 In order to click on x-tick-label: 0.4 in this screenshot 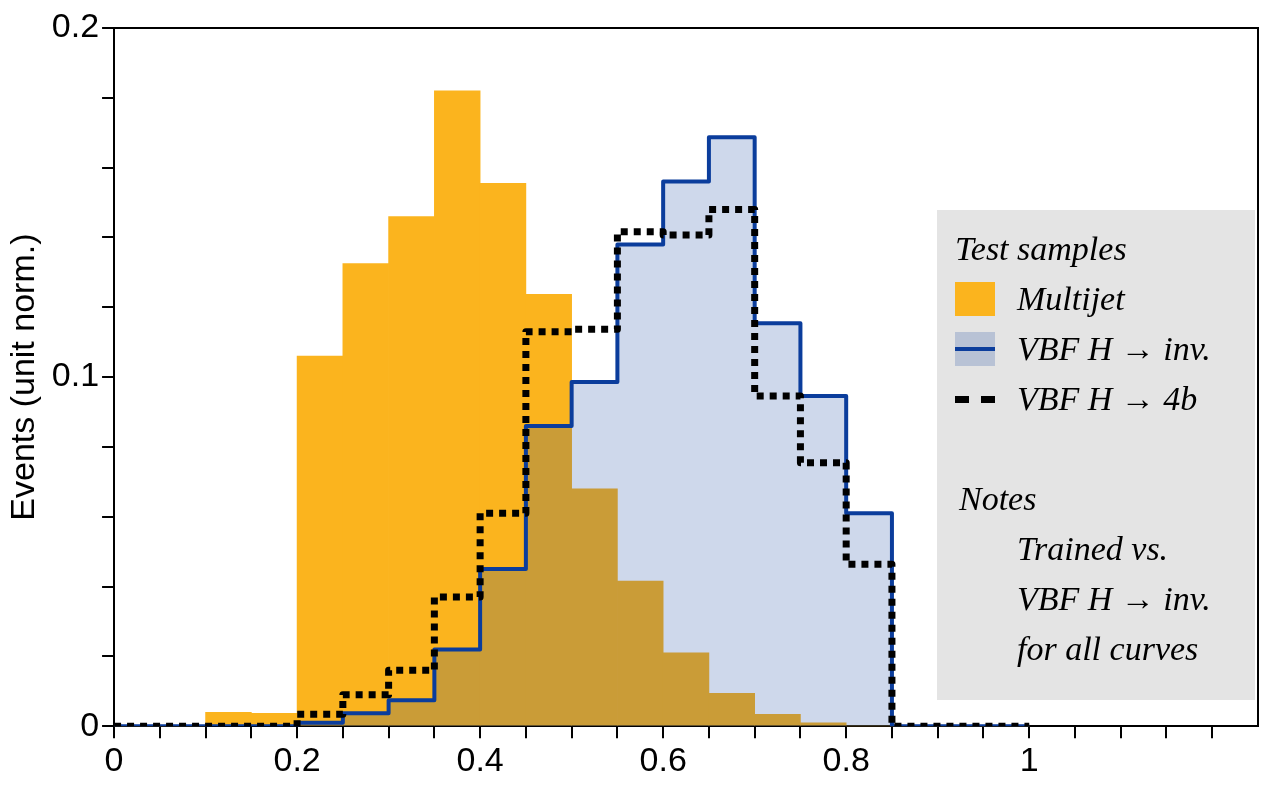, I will do `click(480, 758)`.